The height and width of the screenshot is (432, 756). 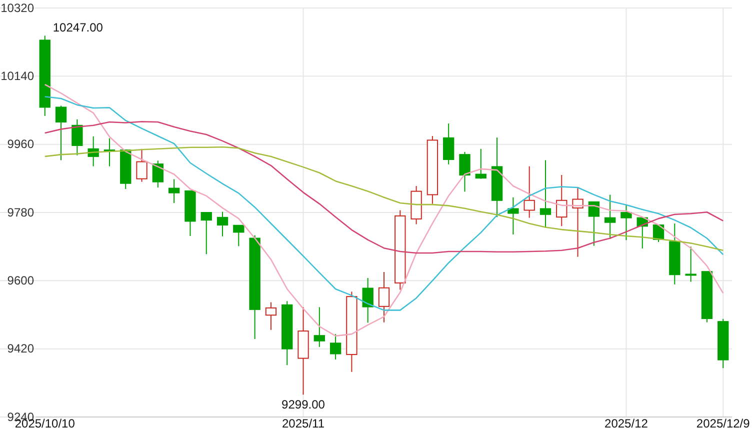 What do you see at coordinates (723, 423) in the screenshot?
I see `x-tick-label: 2025/12/9` at bounding box center [723, 423].